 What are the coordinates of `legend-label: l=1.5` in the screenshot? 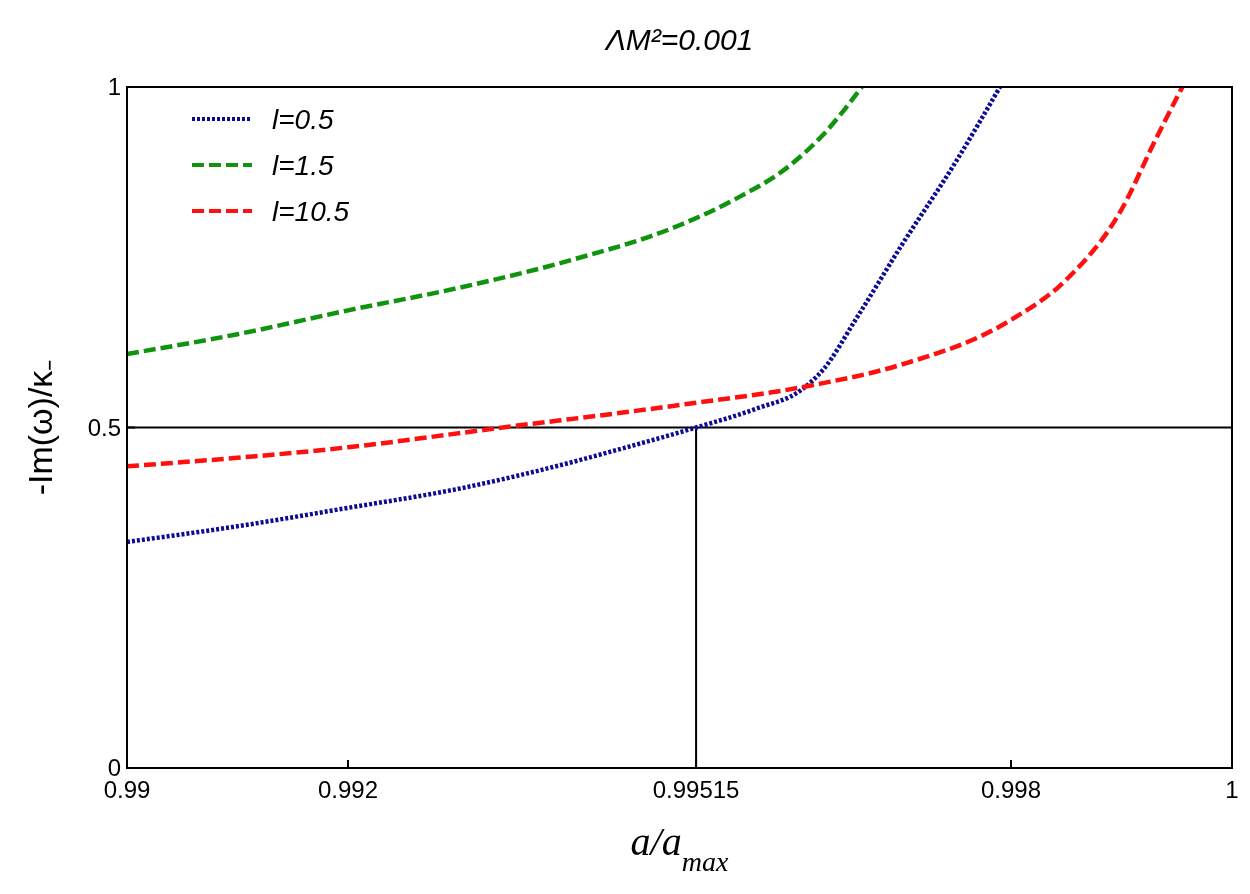 It's located at (303, 165).